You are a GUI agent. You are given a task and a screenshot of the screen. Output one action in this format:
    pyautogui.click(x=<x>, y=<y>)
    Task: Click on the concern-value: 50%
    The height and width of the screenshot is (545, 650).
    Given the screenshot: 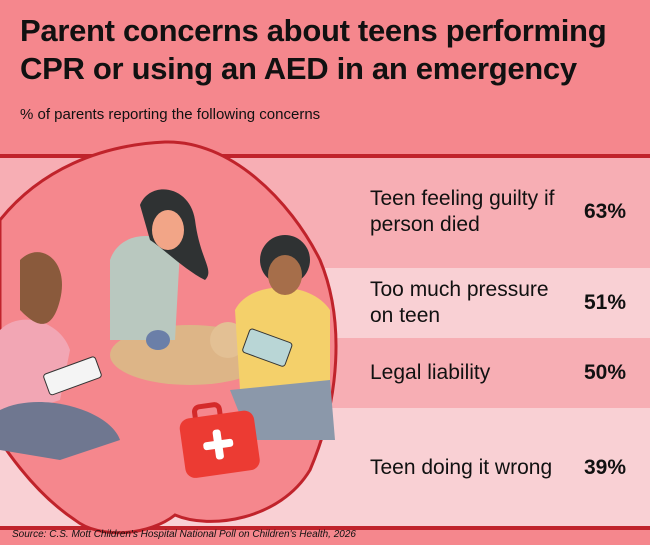 What is the action you would take?
    pyautogui.click(x=605, y=372)
    